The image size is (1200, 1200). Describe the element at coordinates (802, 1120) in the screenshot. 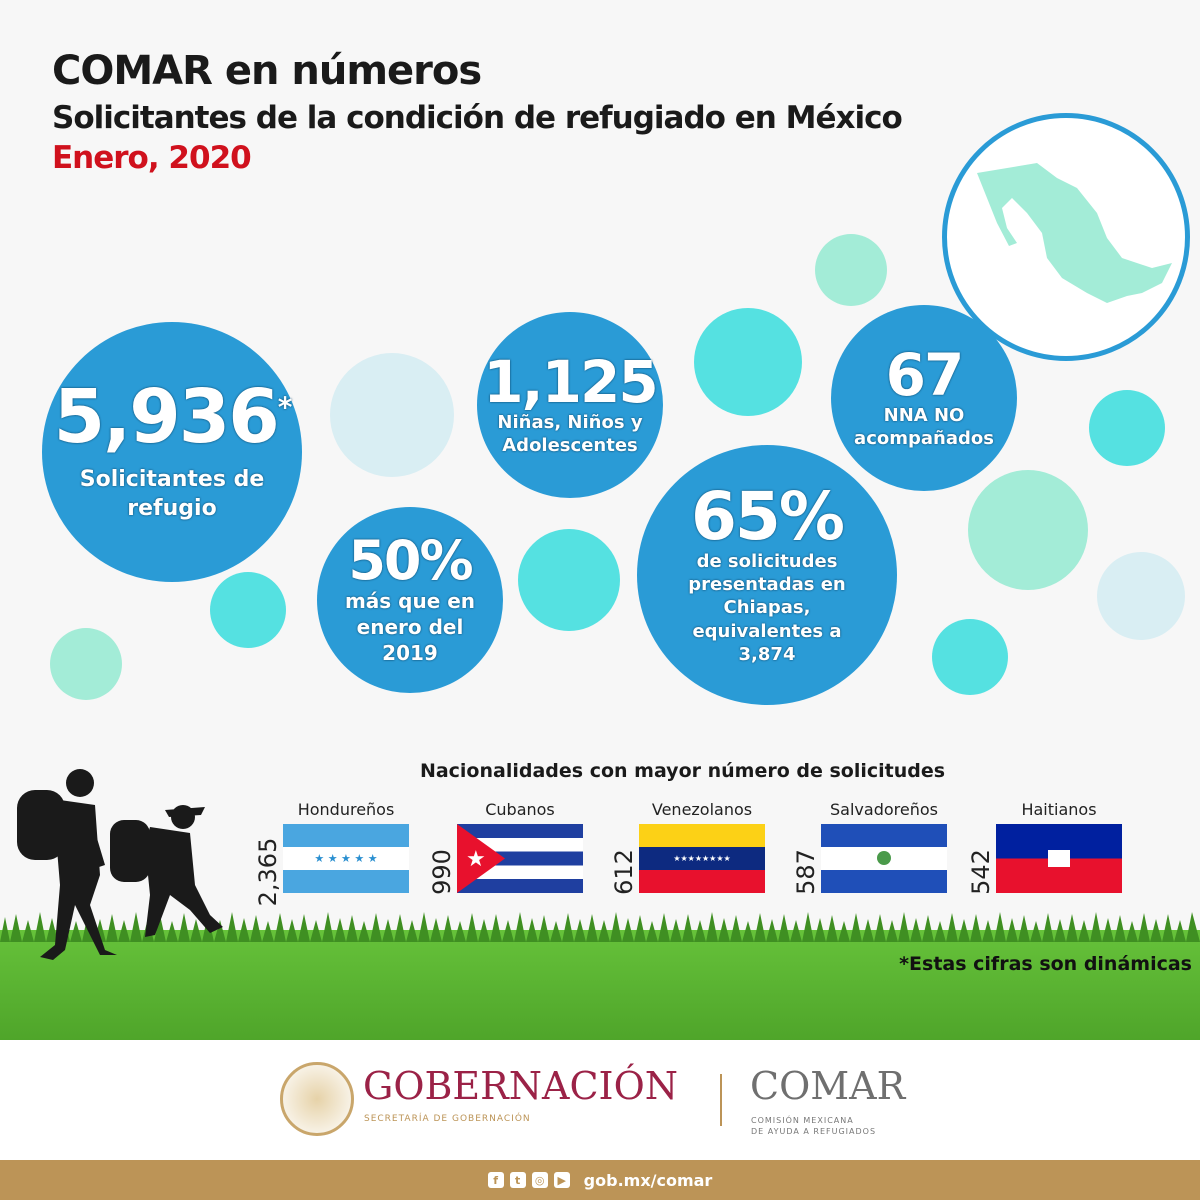

I see `comar-subtitle-1: COMISIÓN MEXICANA` at that location.